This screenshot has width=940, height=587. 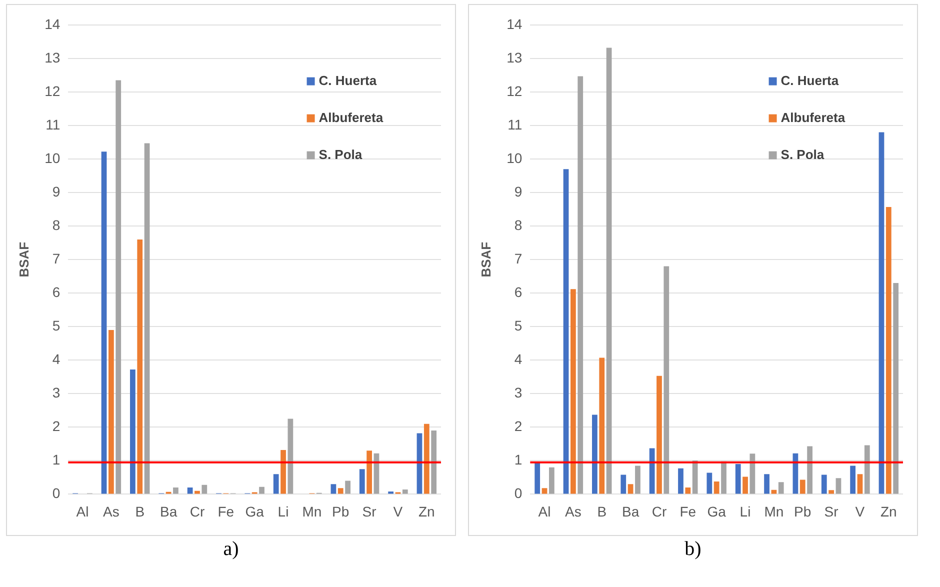 I want to click on y-tick-label: 11, so click(x=515, y=124).